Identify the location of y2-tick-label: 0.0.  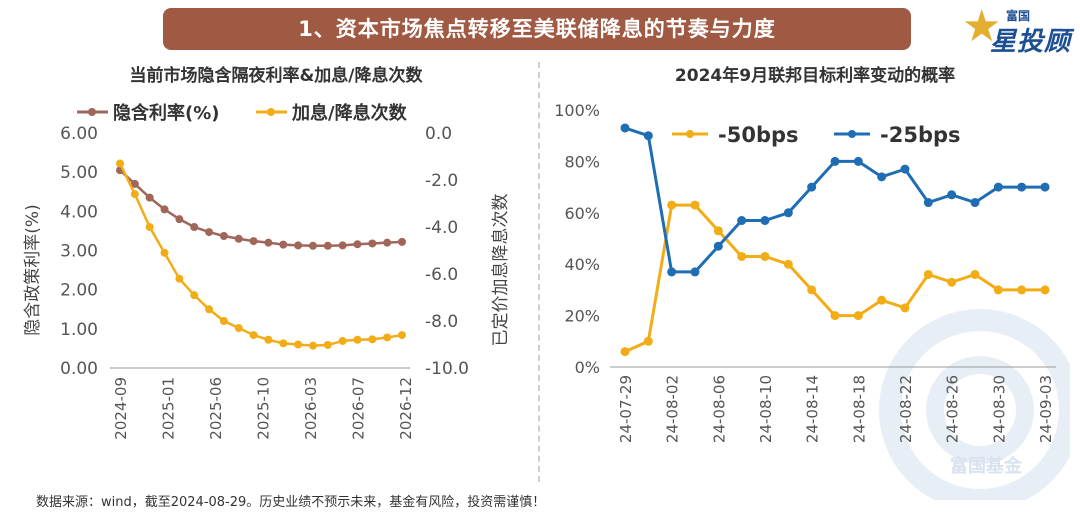
(438, 134).